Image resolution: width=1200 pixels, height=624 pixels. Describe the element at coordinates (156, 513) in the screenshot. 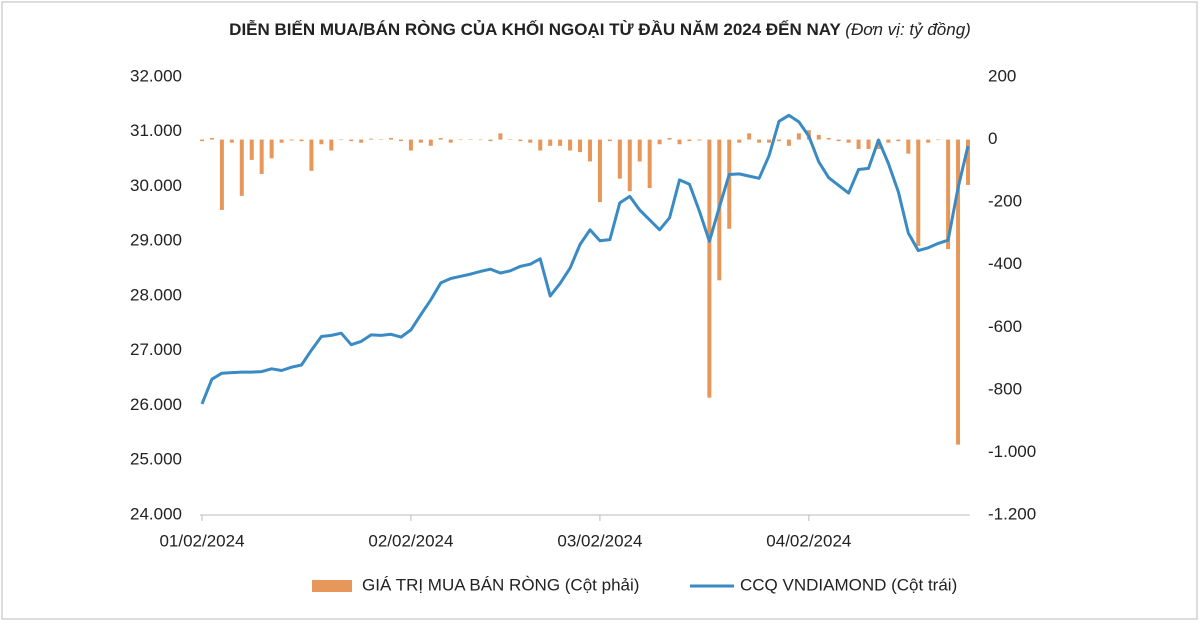

I see `y-tick-label: 24.000` at that location.